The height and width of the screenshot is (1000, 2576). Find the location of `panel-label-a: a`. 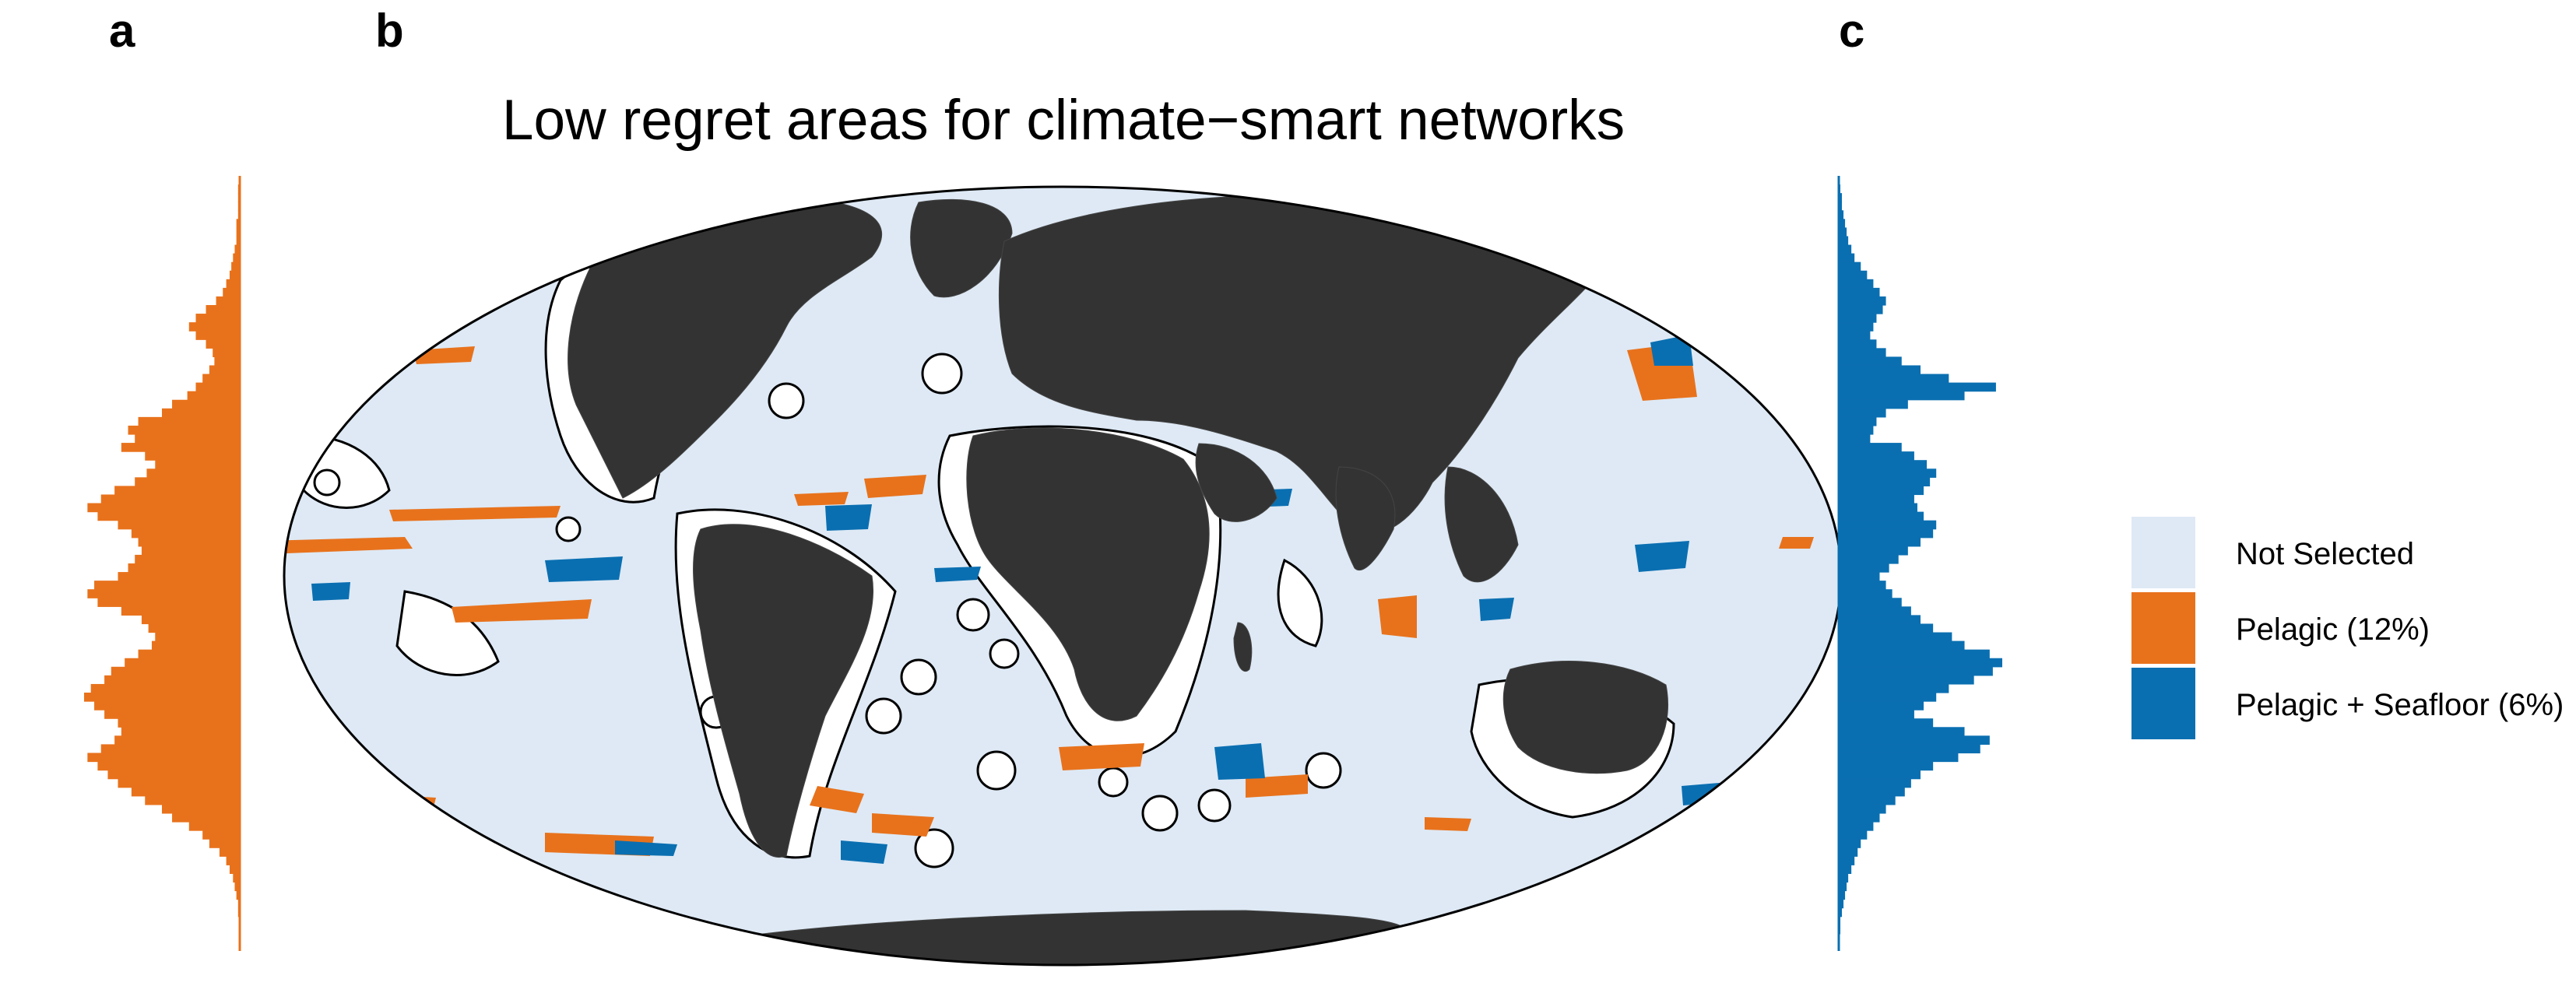

panel-label-a: a is located at coordinates (122, 31).